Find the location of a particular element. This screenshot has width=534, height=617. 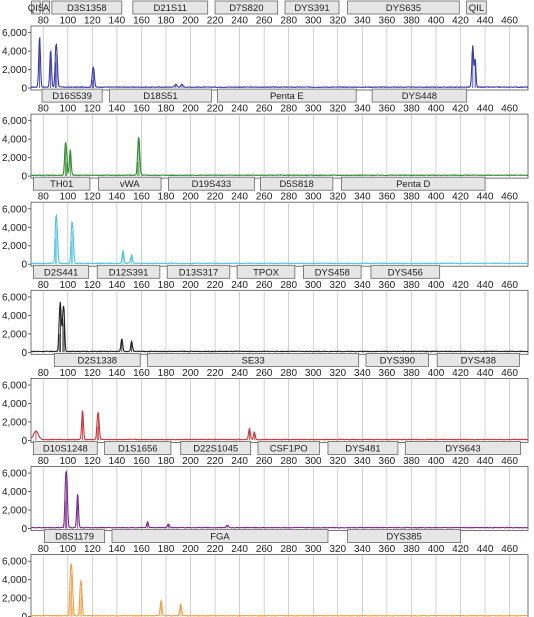

marker-label: DYS390 is located at coordinates (397, 360).